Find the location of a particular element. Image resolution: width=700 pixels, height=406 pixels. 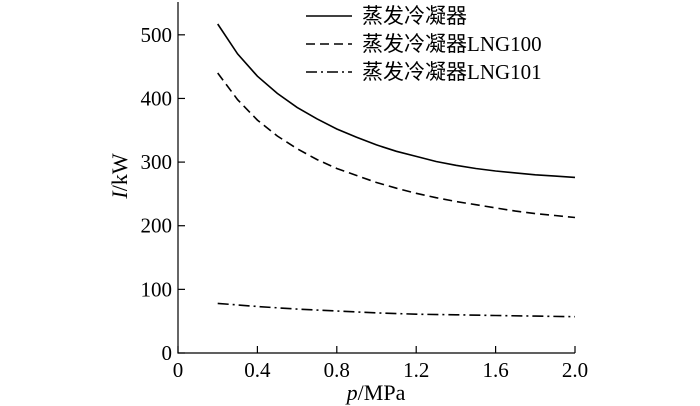

y-tick-label: 200 is located at coordinates (157, 226).